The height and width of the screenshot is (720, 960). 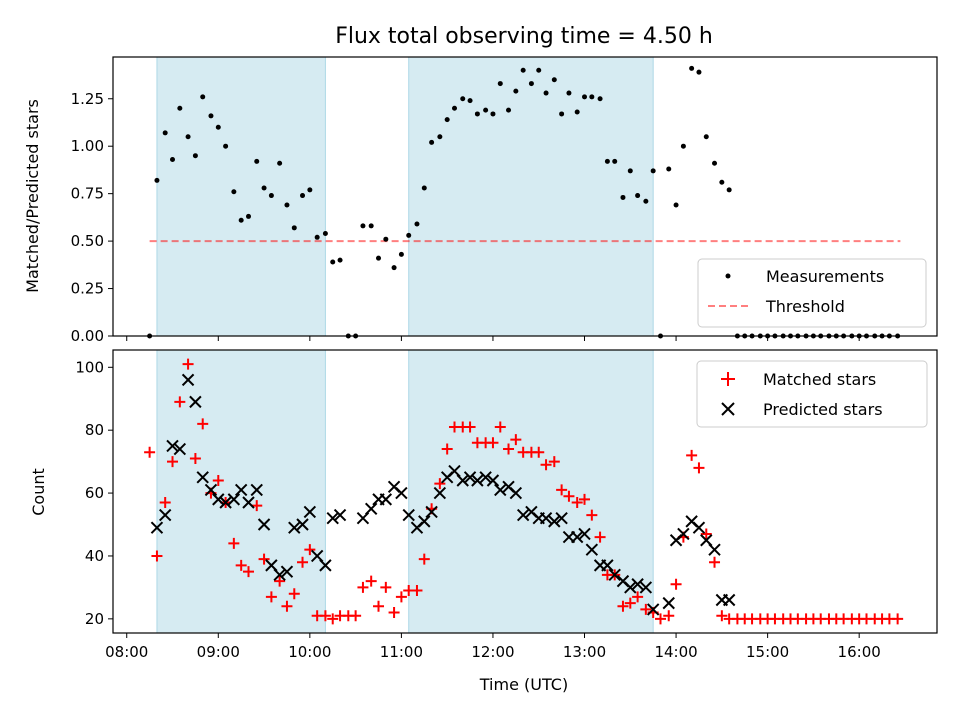 I want to click on bottom-xtick-label: 10:00, so click(x=309, y=652).